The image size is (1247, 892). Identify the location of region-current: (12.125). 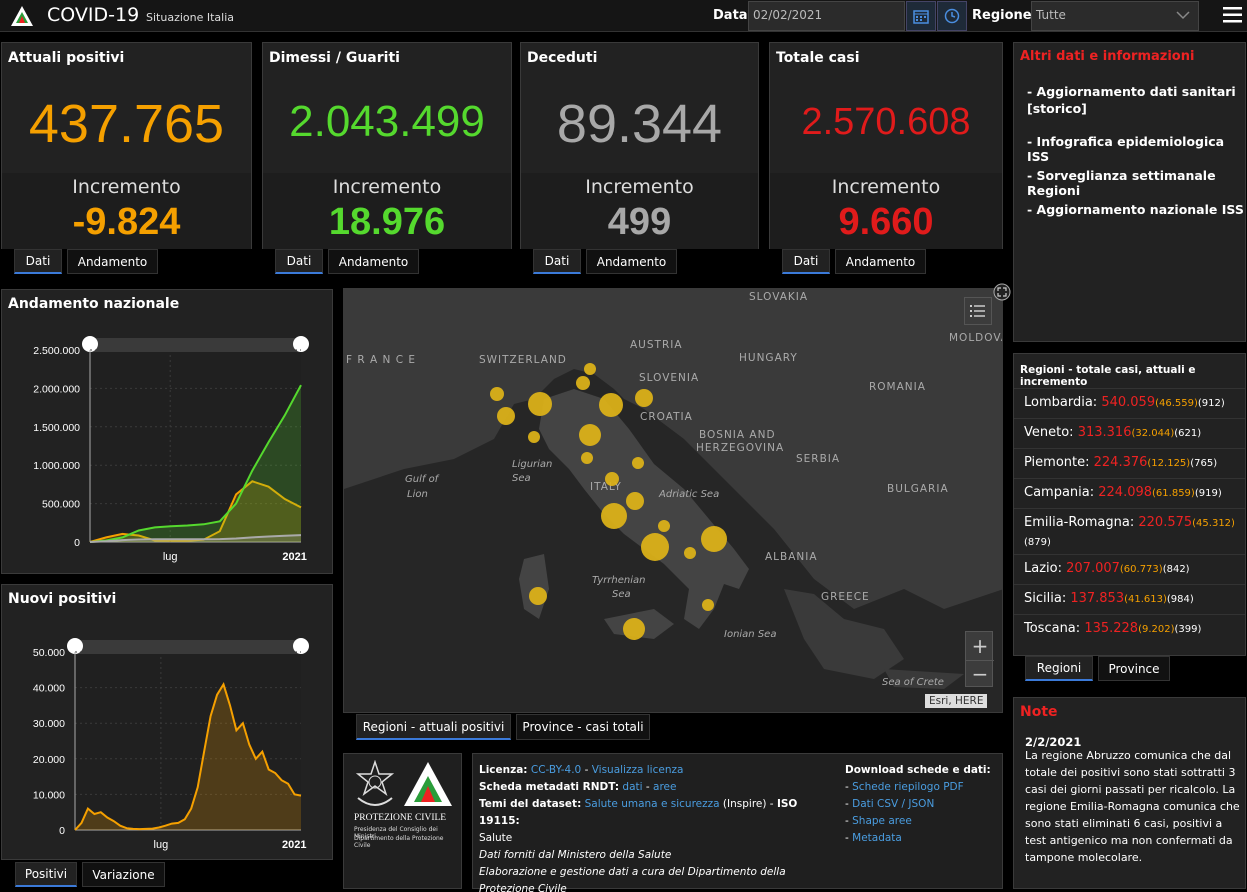
(1169, 463).